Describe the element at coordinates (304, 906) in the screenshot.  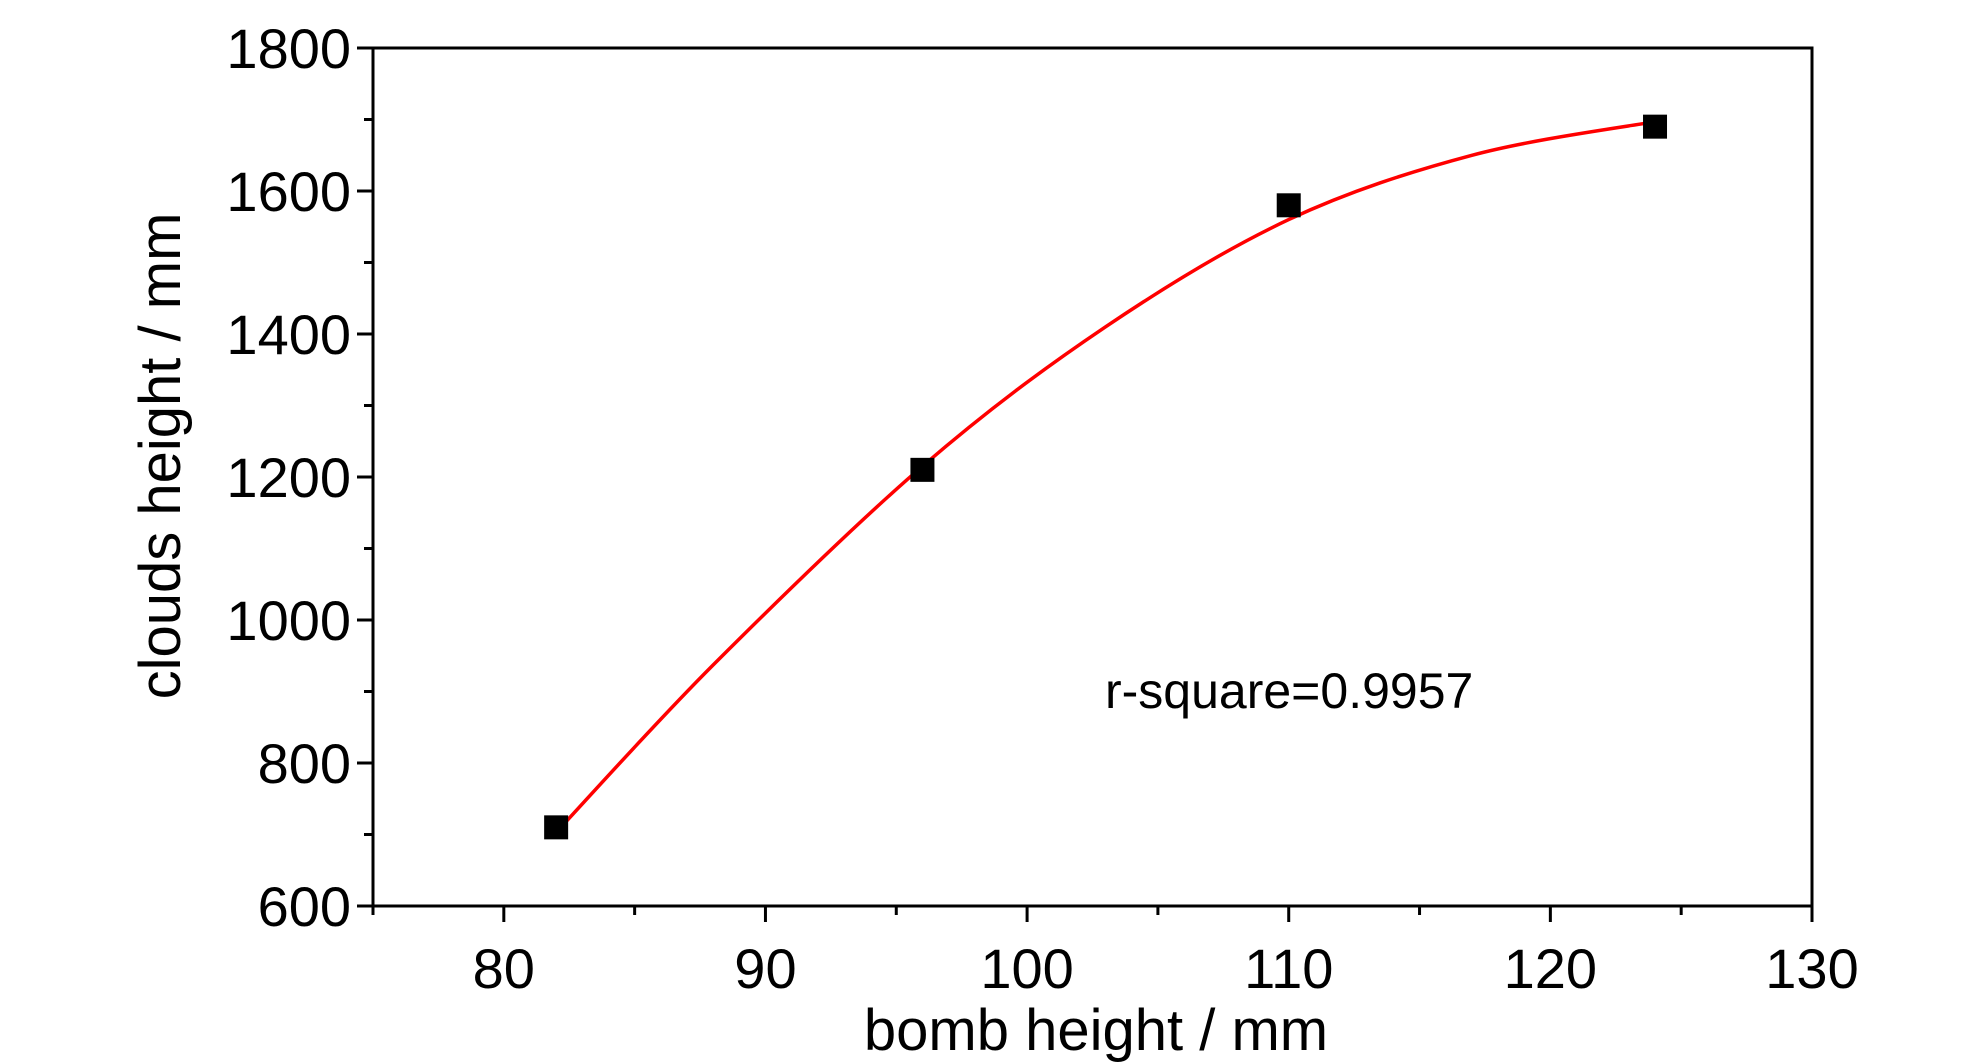
I see `y-tick-label: 600` at that location.